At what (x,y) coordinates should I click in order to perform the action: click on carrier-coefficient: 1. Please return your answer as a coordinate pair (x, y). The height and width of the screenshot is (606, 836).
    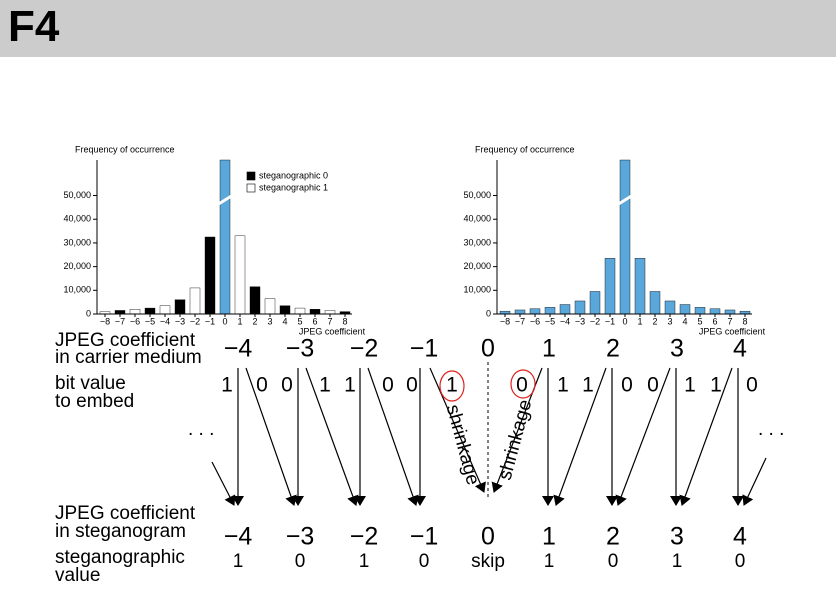
    Looking at the image, I should click on (549, 349).